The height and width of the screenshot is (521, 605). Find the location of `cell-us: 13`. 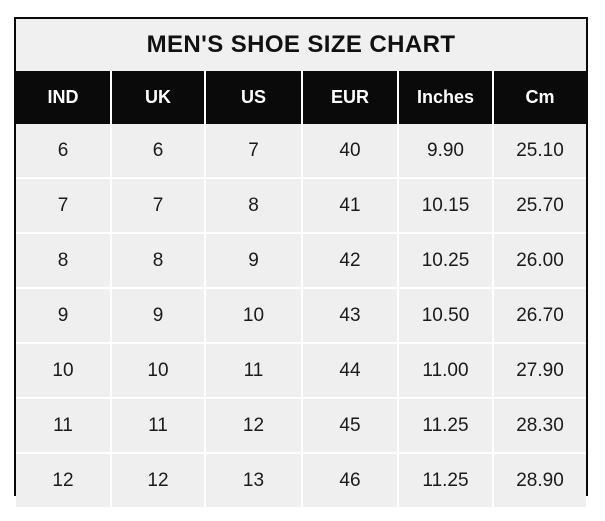

cell-us: 13 is located at coordinates (254, 480).